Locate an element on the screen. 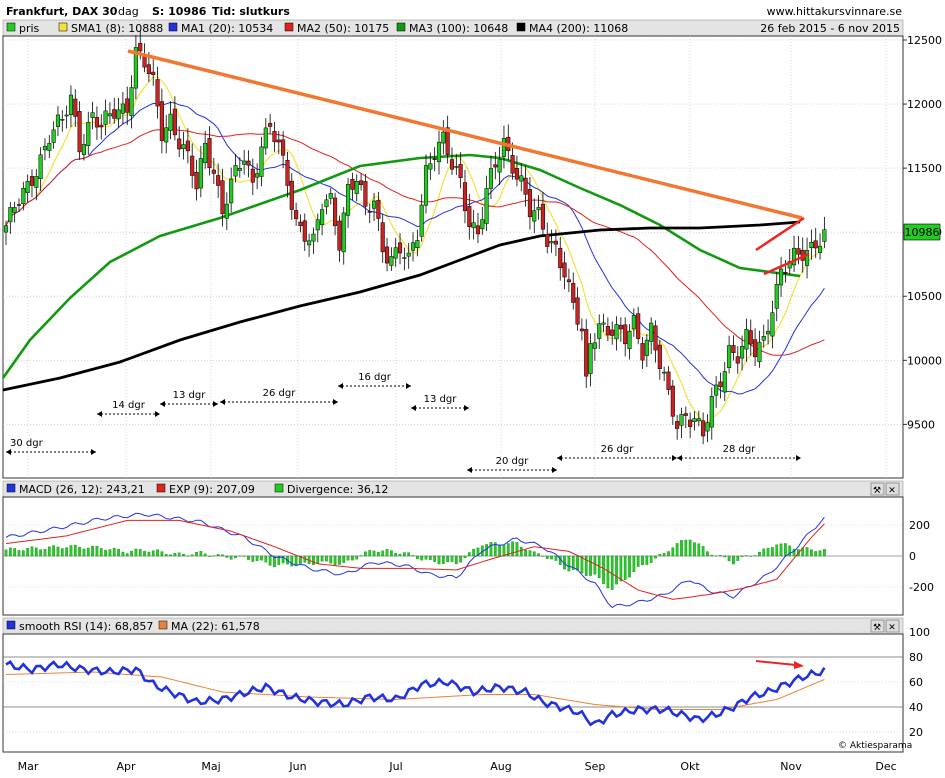 The image size is (945, 778). y-tick-label: 100 is located at coordinates (919, 632).